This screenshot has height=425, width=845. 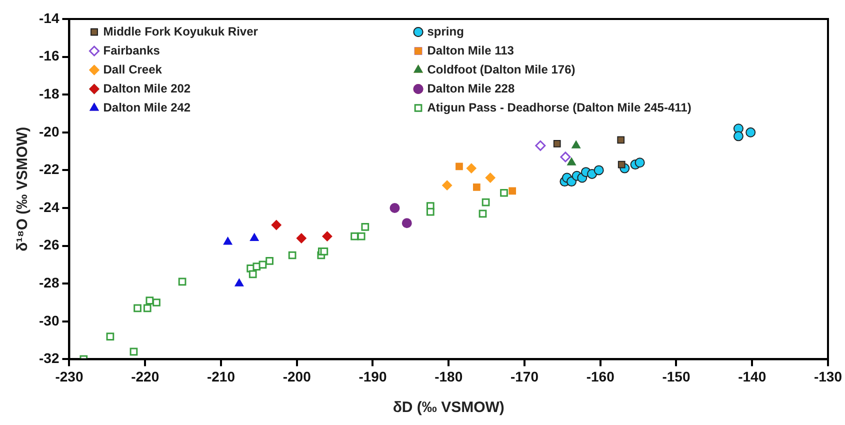 I want to click on x-tick-label: -150, so click(x=676, y=376).